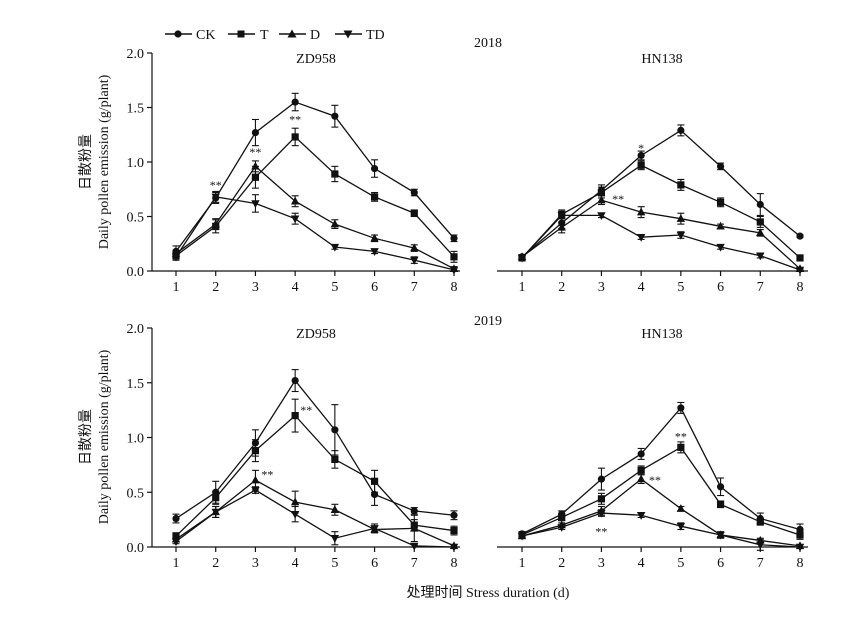 This screenshot has height=619, width=864. Describe the element at coordinates (800, 563) in the screenshot. I see `x-tick-label: 8` at that location.